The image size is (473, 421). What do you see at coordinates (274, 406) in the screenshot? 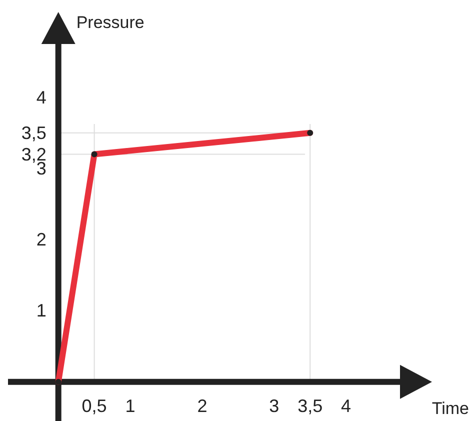
I see `x-tick-label: 3` at bounding box center [274, 406].